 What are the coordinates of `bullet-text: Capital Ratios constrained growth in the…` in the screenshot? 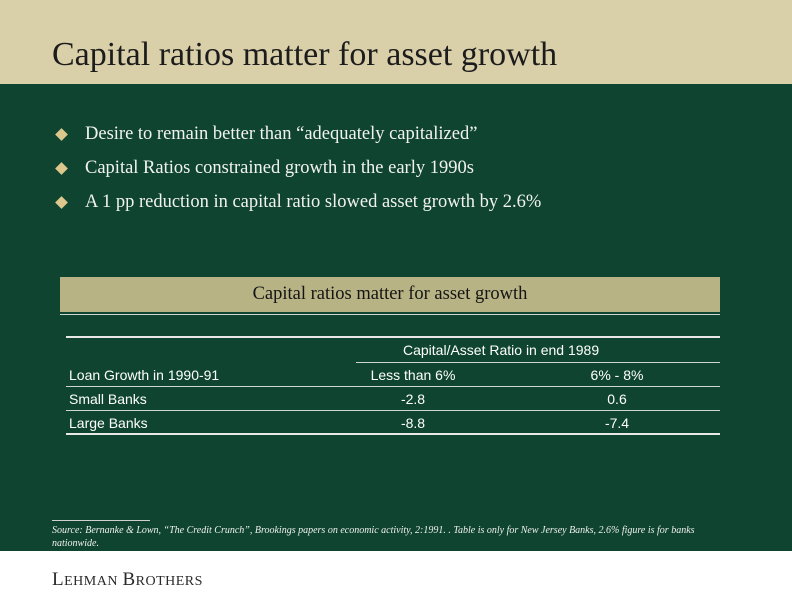 It's located at (279, 167).